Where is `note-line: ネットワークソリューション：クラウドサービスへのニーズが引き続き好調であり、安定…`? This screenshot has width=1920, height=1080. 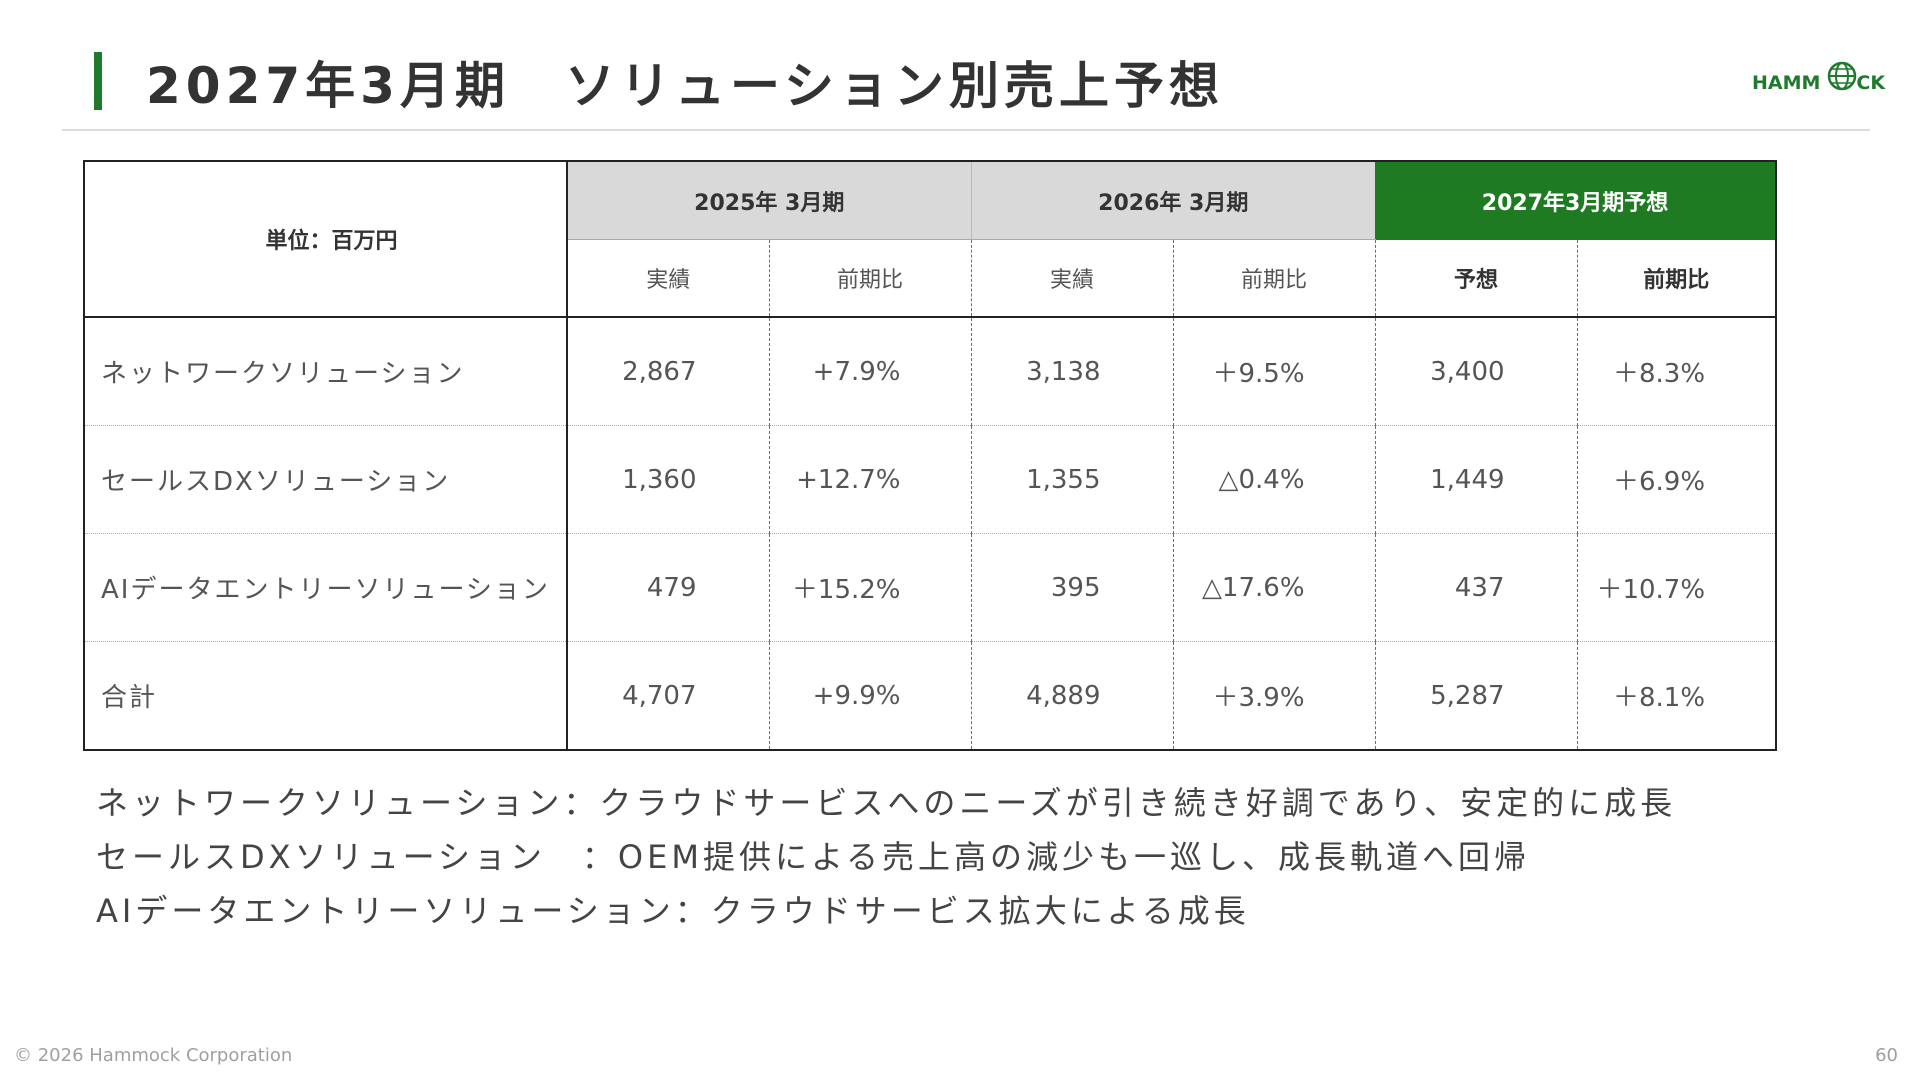 note-line: ネットワークソリューション：クラウドサービスへのニーズが引き続き好調であり、安定… is located at coordinates (886, 803).